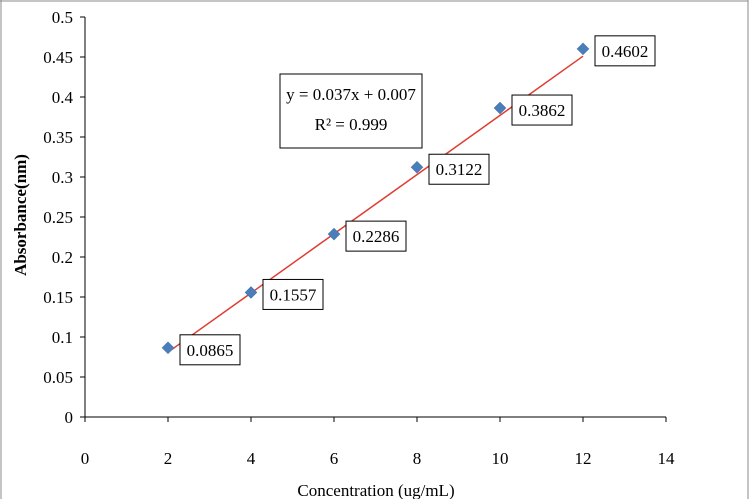  Describe the element at coordinates (62, 177) in the screenshot. I see `y-tick-label: 0.3` at that location.